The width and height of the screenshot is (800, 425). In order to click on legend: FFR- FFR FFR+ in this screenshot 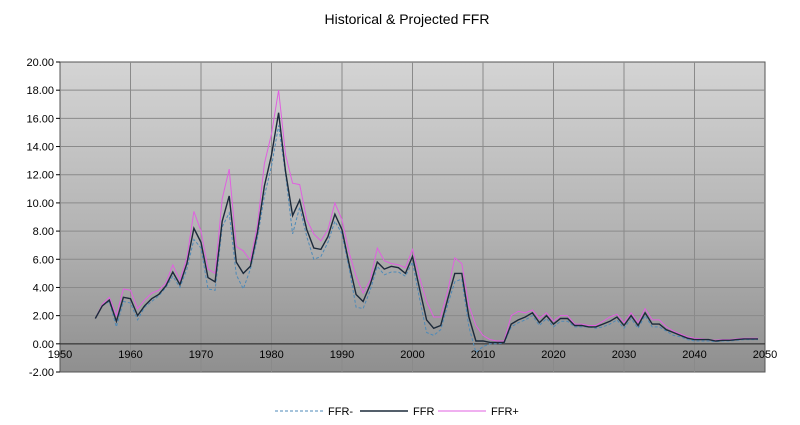, I will do `click(397, 412)`.